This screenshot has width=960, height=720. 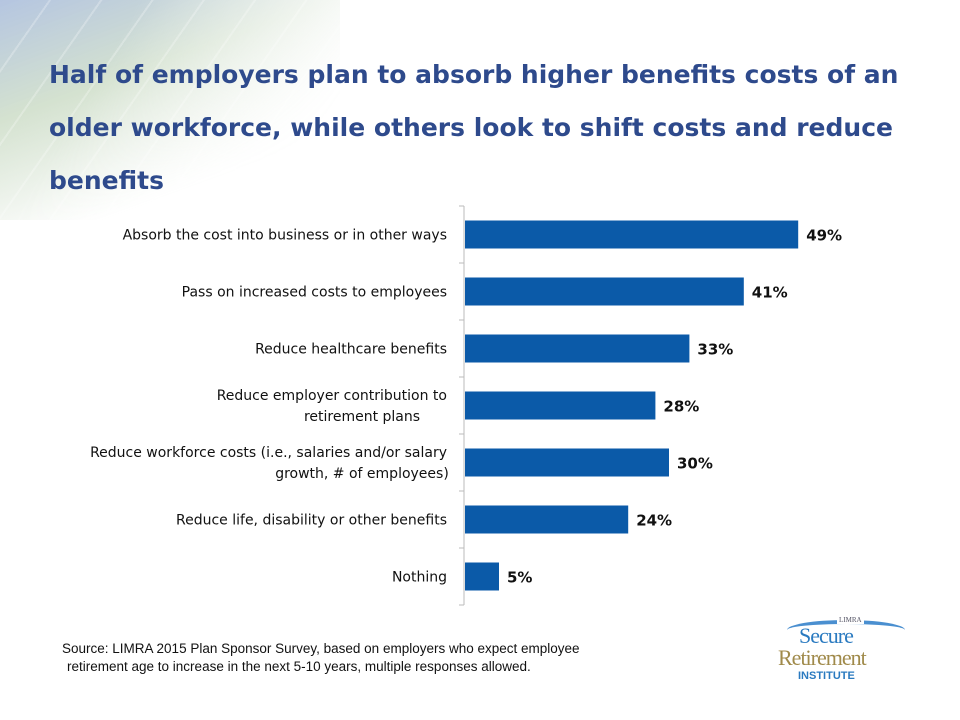 What do you see at coordinates (715, 350) in the screenshot?
I see `data-label: 33%` at bounding box center [715, 350].